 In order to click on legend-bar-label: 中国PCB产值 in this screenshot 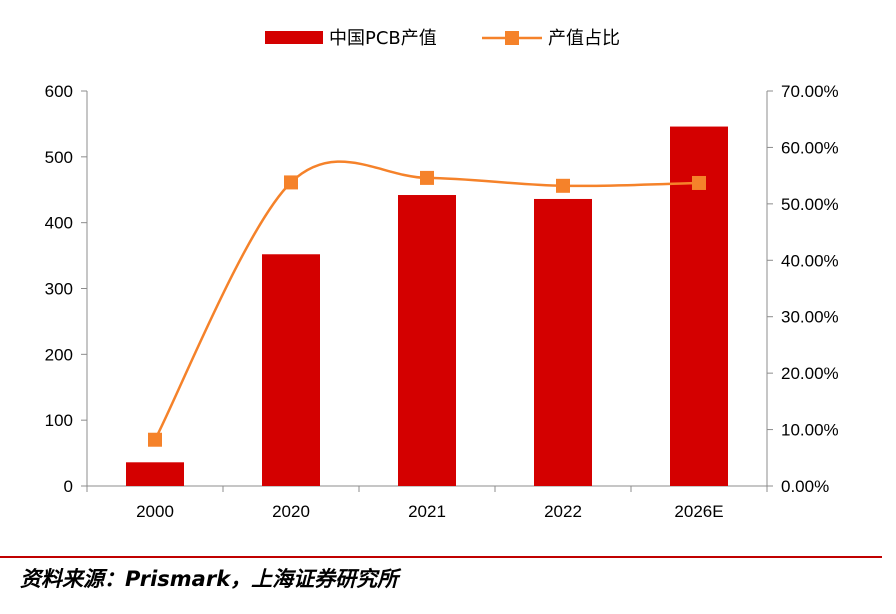, I will do `click(383, 38)`.